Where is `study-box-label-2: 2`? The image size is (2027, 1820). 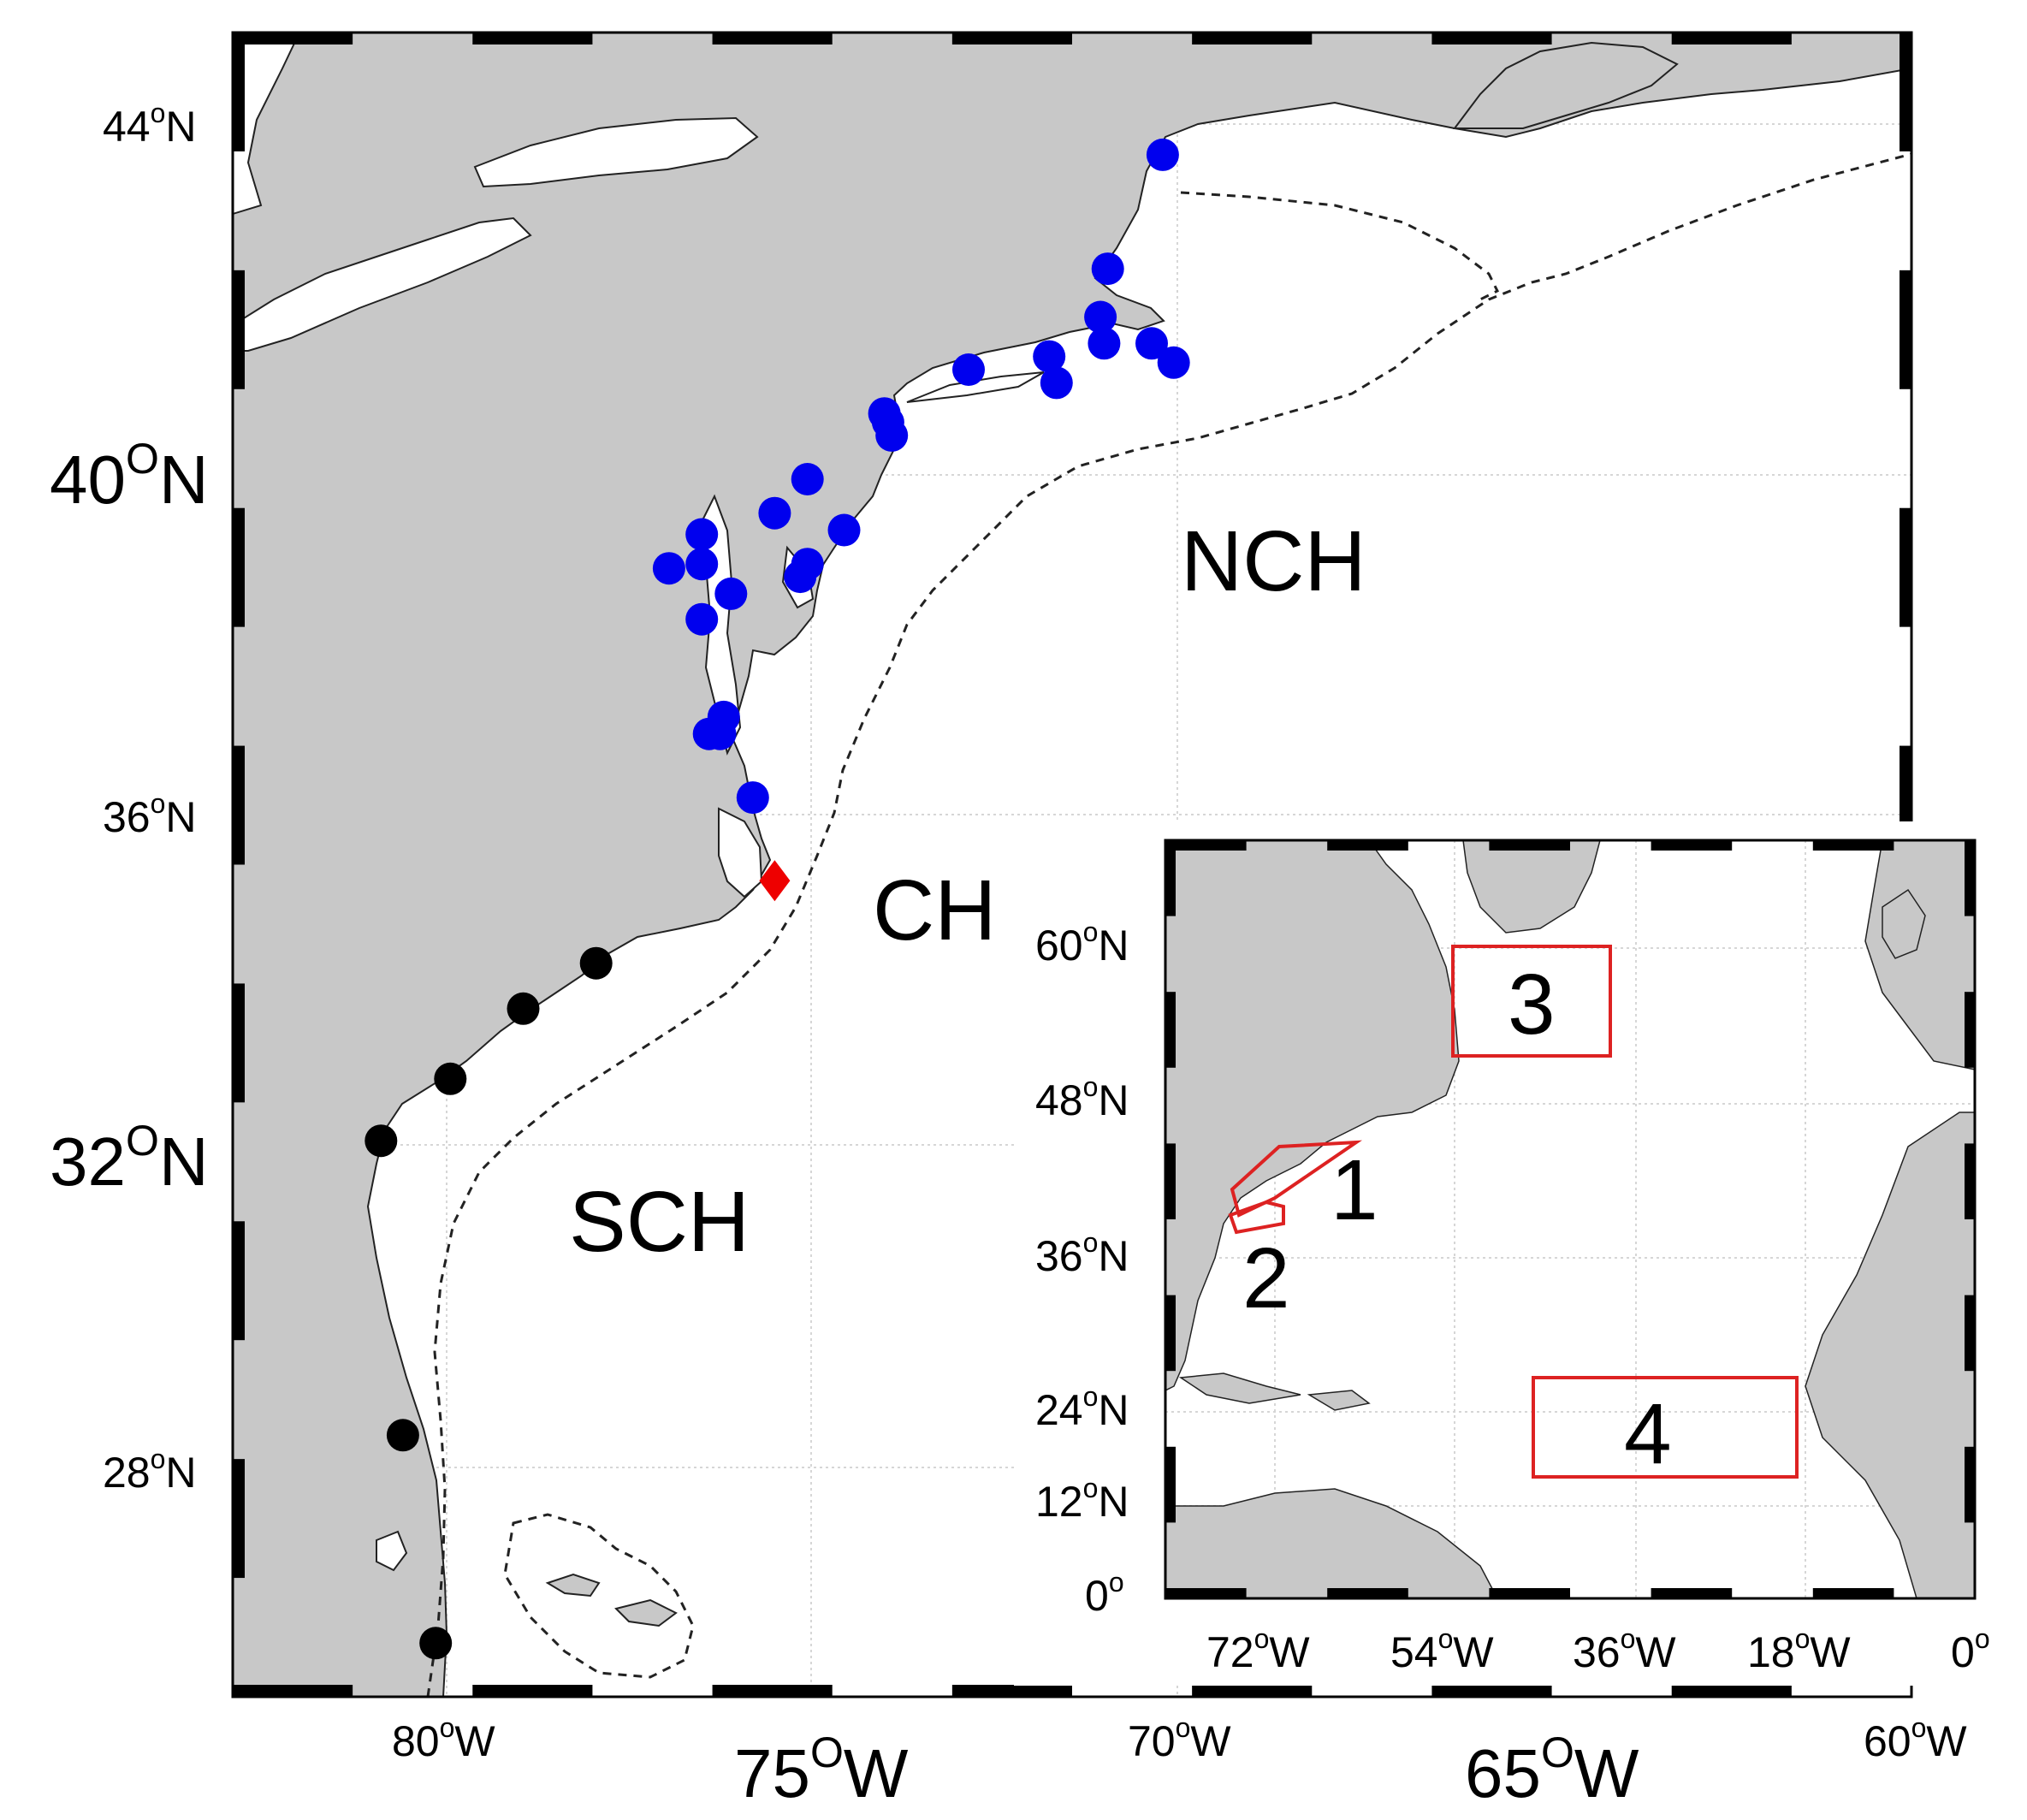
study-box-label-2: 2 is located at coordinates (1266, 1278).